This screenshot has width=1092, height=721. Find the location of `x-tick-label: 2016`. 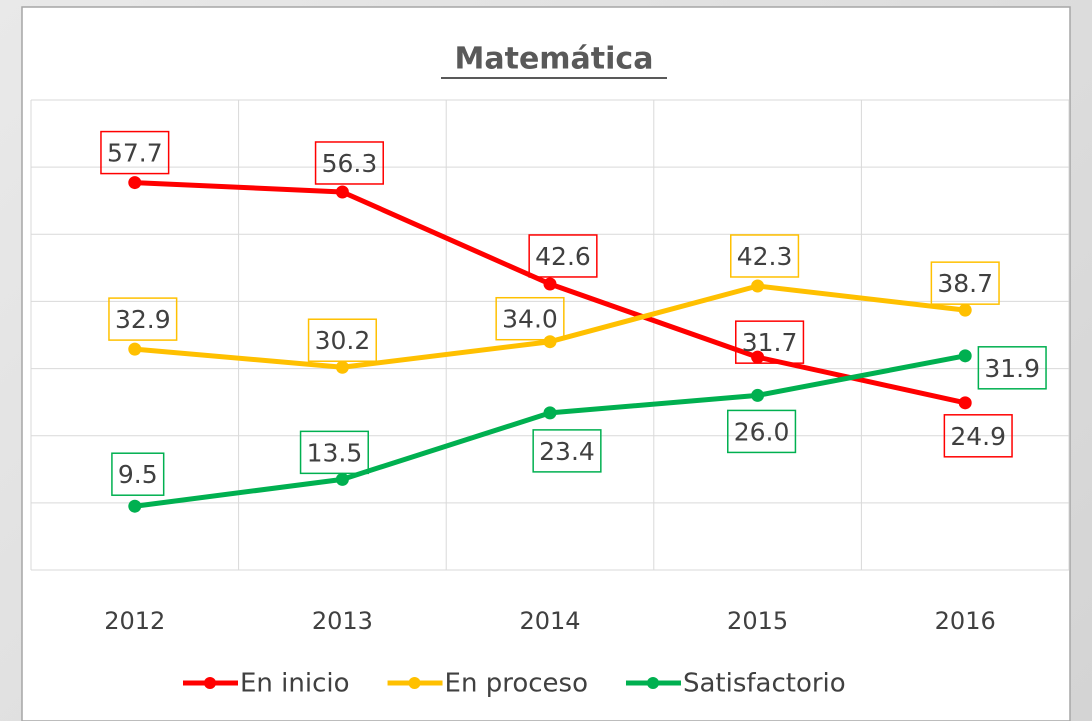

x-tick-label: 2016 is located at coordinates (965, 621).